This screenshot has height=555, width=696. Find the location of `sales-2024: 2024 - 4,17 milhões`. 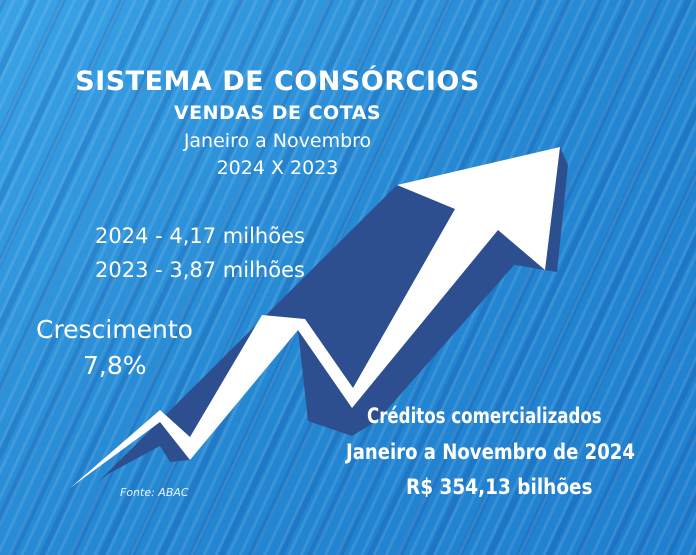

sales-2024: 2024 - 4,17 milhões is located at coordinates (200, 236).